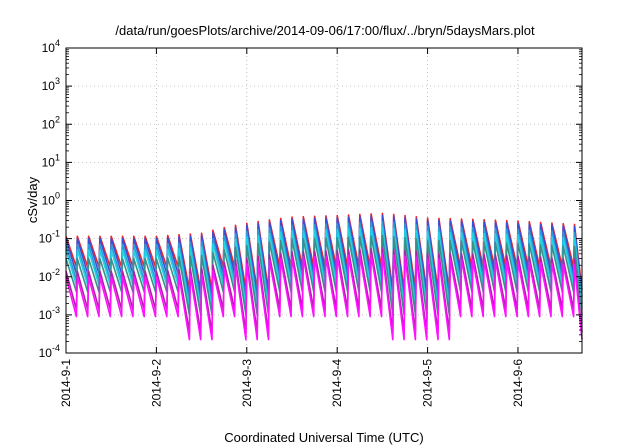 This screenshot has width=640, height=448. What do you see at coordinates (49, 275) in the screenshot?
I see `y-tick-label: 10⁻²` at bounding box center [49, 275].